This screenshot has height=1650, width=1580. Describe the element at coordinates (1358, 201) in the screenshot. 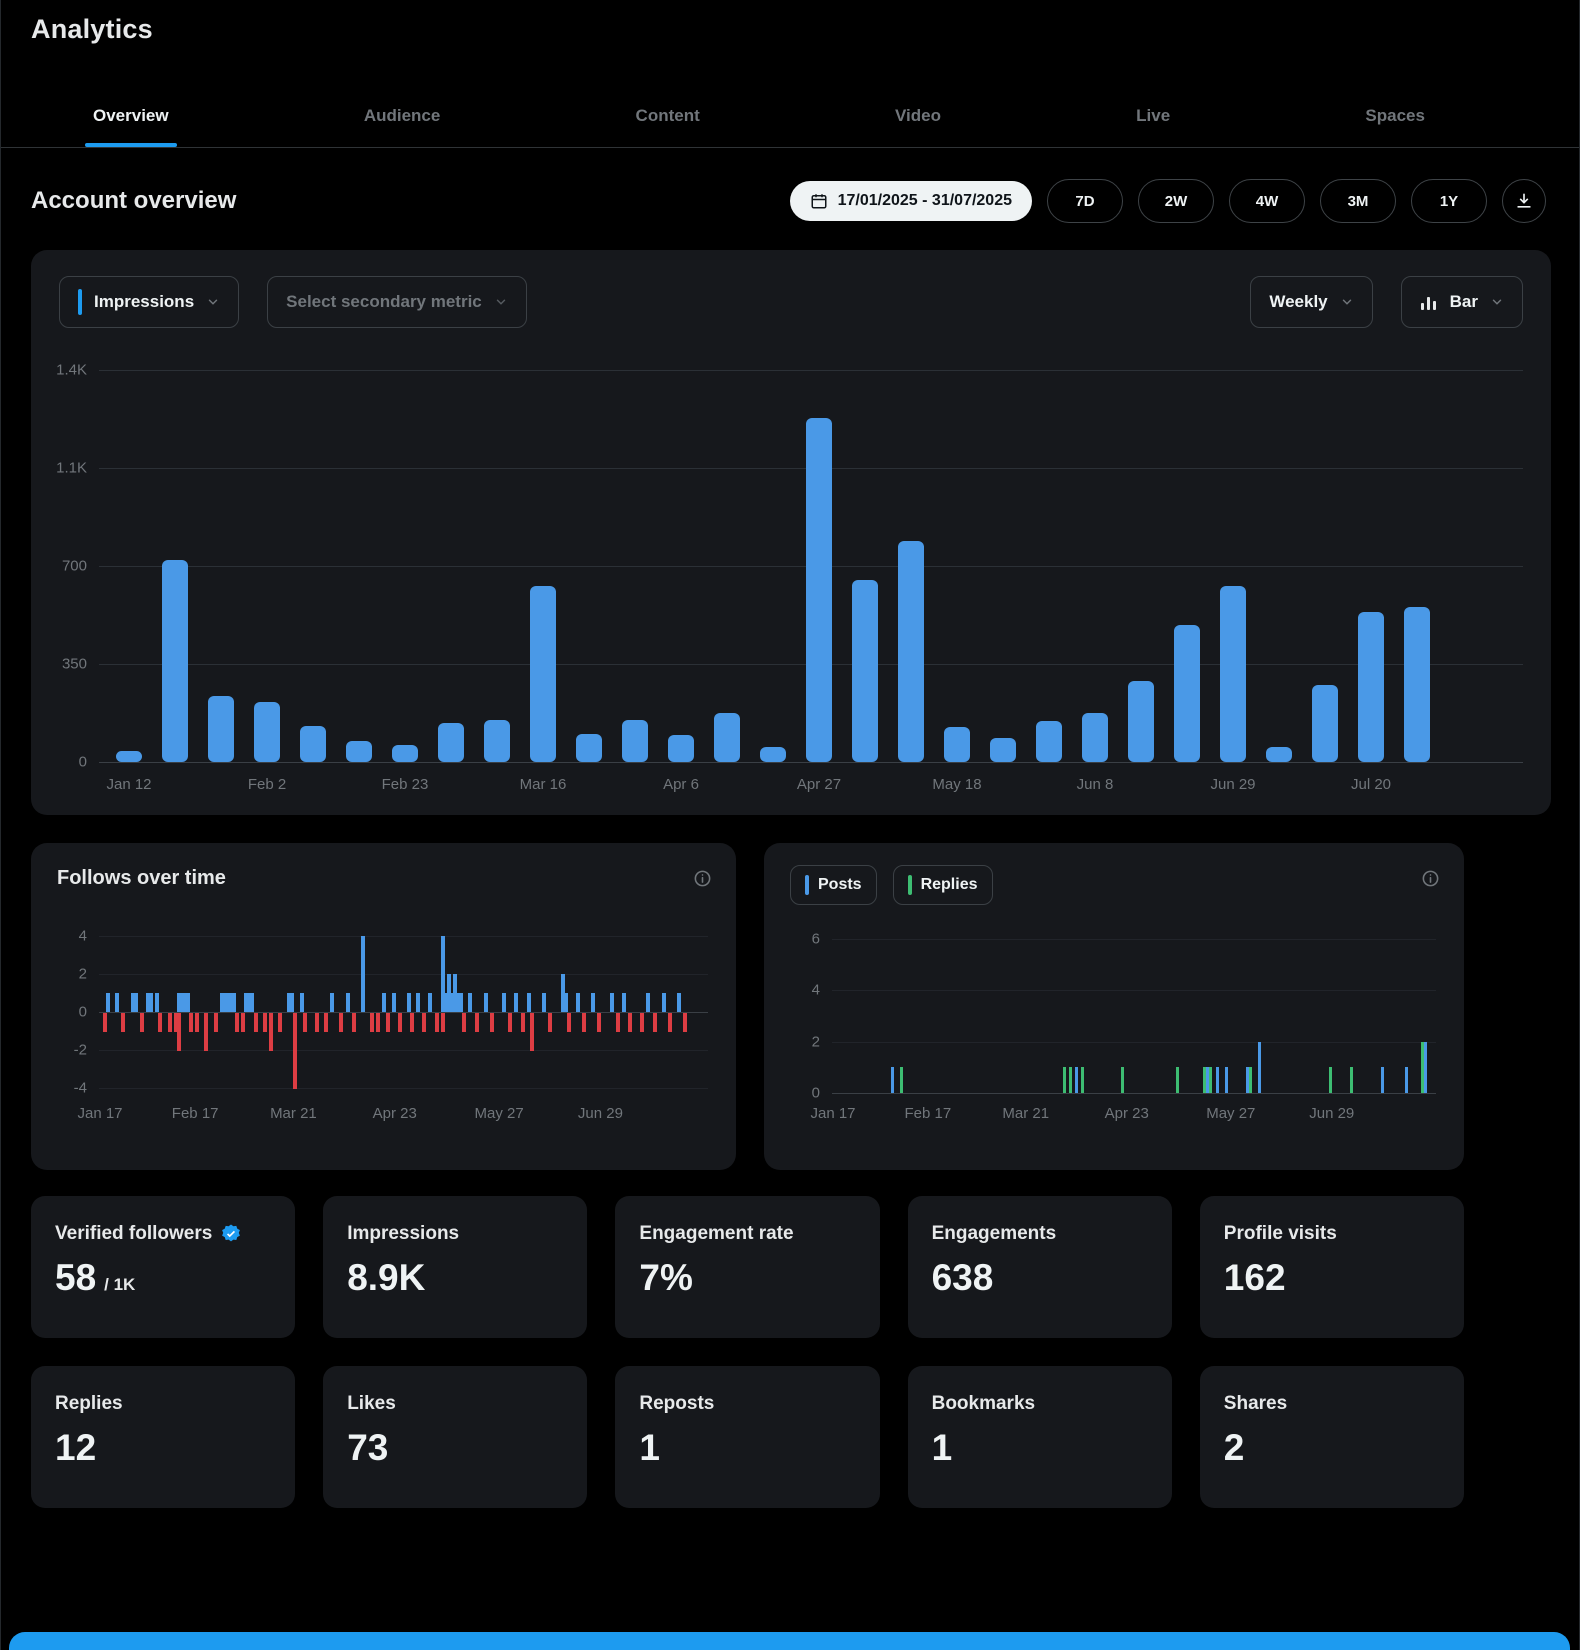

I see `range-button-3m: 3M` at that location.